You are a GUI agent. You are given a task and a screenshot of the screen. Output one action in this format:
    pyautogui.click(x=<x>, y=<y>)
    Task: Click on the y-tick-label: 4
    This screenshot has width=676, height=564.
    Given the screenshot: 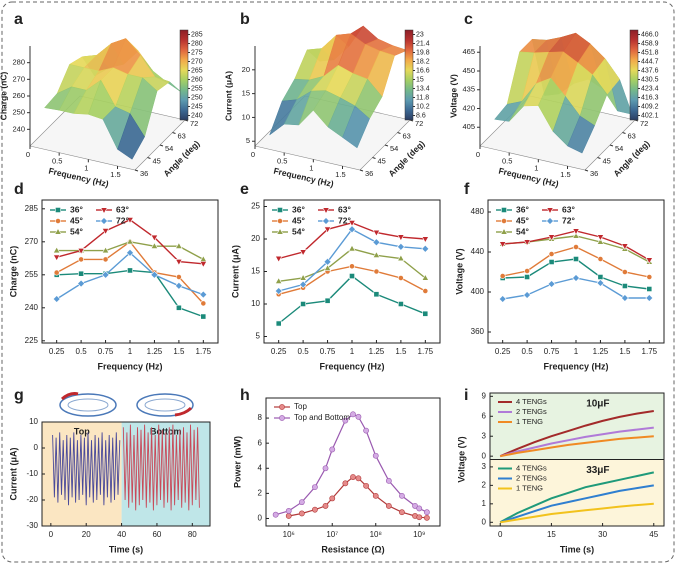 What is the action you would take?
    pyautogui.click(x=260, y=467)
    